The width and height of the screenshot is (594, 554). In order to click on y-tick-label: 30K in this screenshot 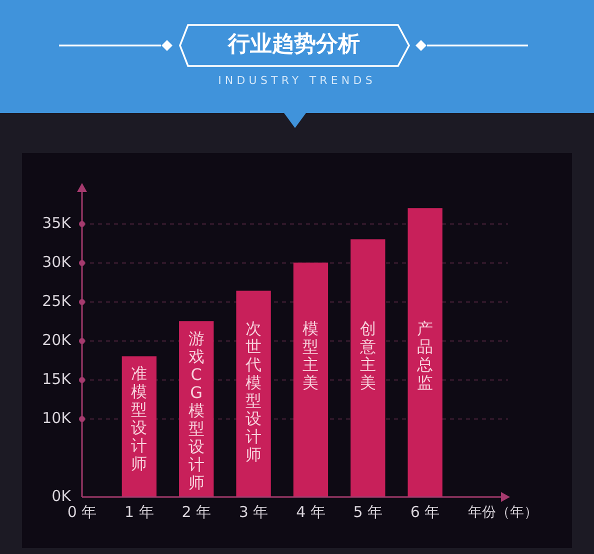, I will do `click(57, 261)`.